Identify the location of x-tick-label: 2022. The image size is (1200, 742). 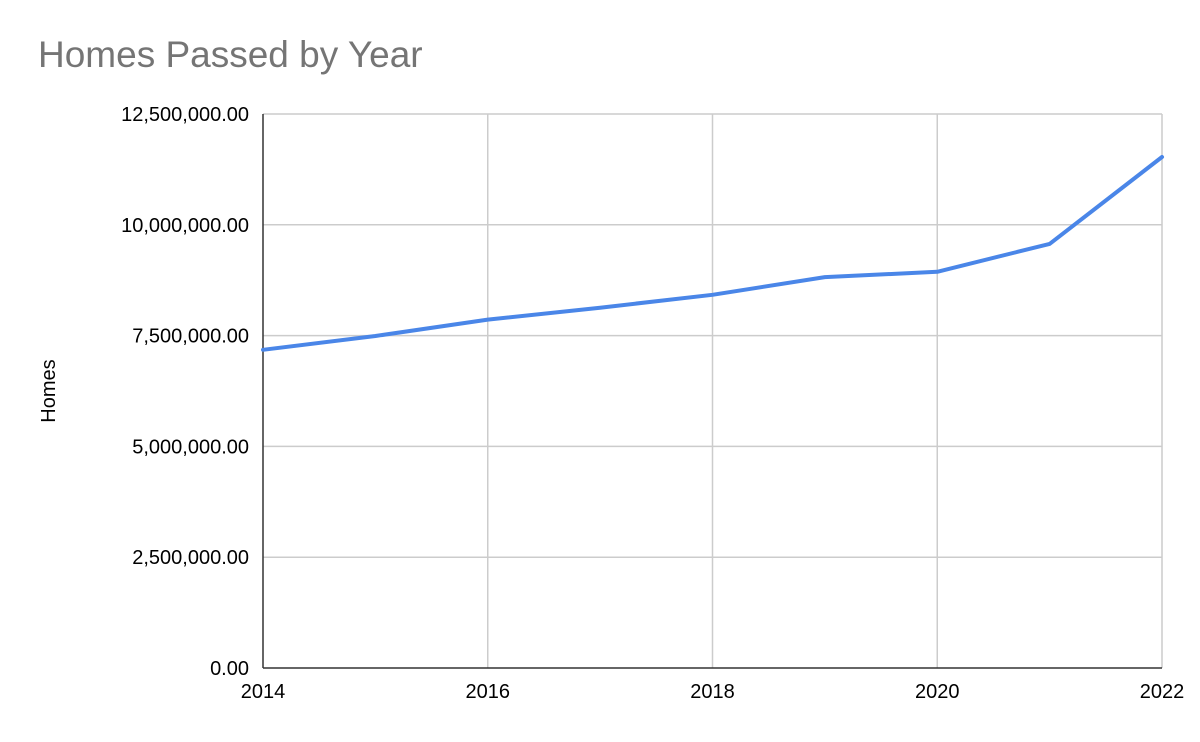
(1162, 692).